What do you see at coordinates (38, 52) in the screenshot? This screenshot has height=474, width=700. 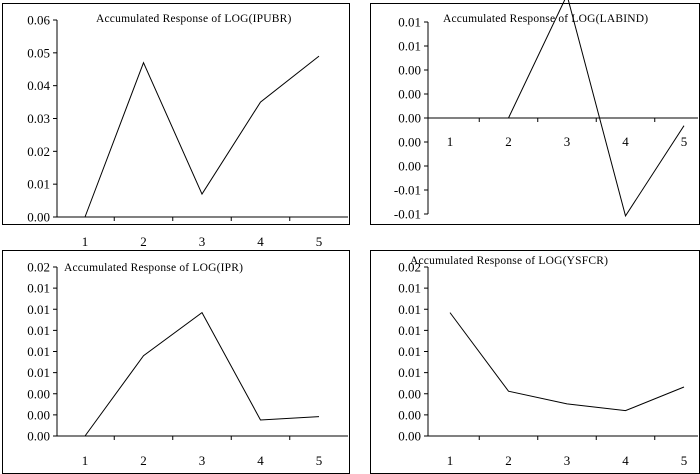 I see `y-tick-label: 0.05` at bounding box center [38, 52].